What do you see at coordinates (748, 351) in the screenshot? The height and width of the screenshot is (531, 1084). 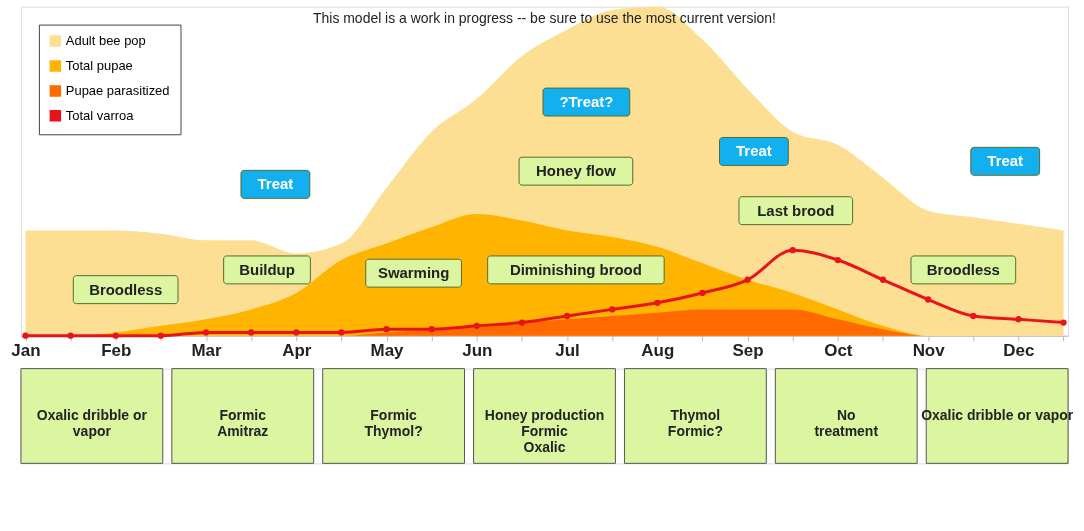 I see `x-tick-label: Sep` at bounding box center [748, 351].